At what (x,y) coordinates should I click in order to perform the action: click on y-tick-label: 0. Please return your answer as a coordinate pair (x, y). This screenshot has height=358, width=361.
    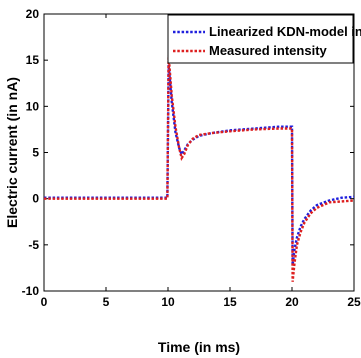
    Looking at the image, I should click on (35, 199).